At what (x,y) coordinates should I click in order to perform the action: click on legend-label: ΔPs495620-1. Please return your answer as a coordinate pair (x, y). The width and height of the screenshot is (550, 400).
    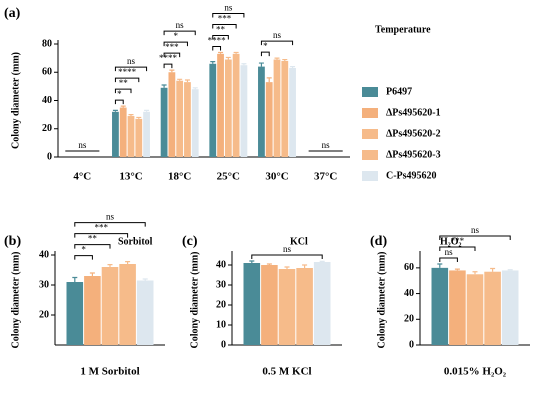
    Looking at the image, I should click on (413, 112).